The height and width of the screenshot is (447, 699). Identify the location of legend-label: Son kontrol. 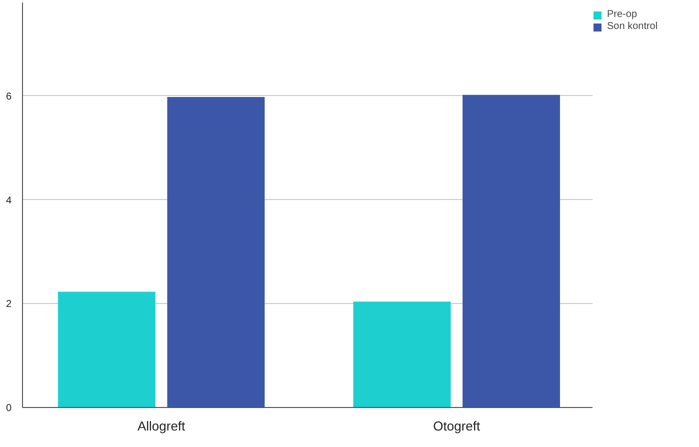
(632, 26).